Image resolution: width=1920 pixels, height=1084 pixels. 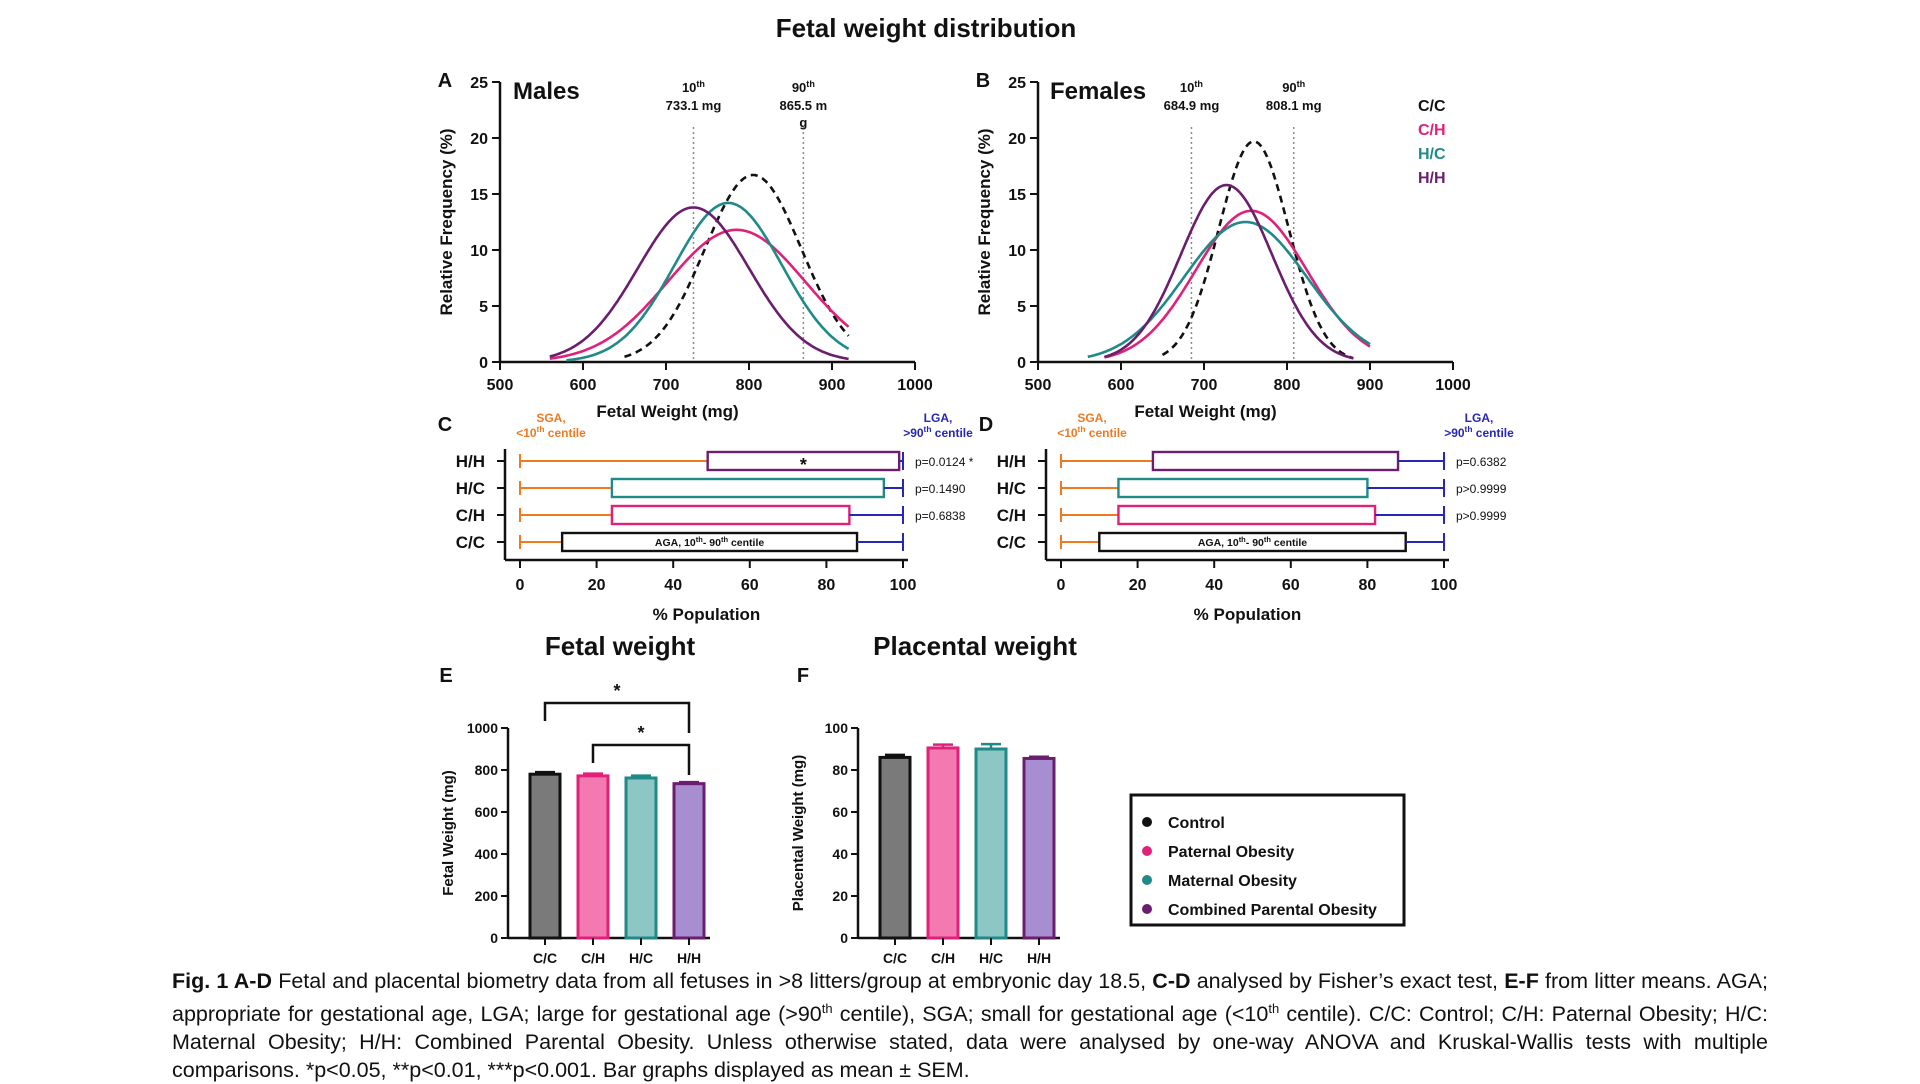 What do you see at coordinates (737, 265) in the screenshot?
I see `curve-c-c` at bounding box center [737, 265].